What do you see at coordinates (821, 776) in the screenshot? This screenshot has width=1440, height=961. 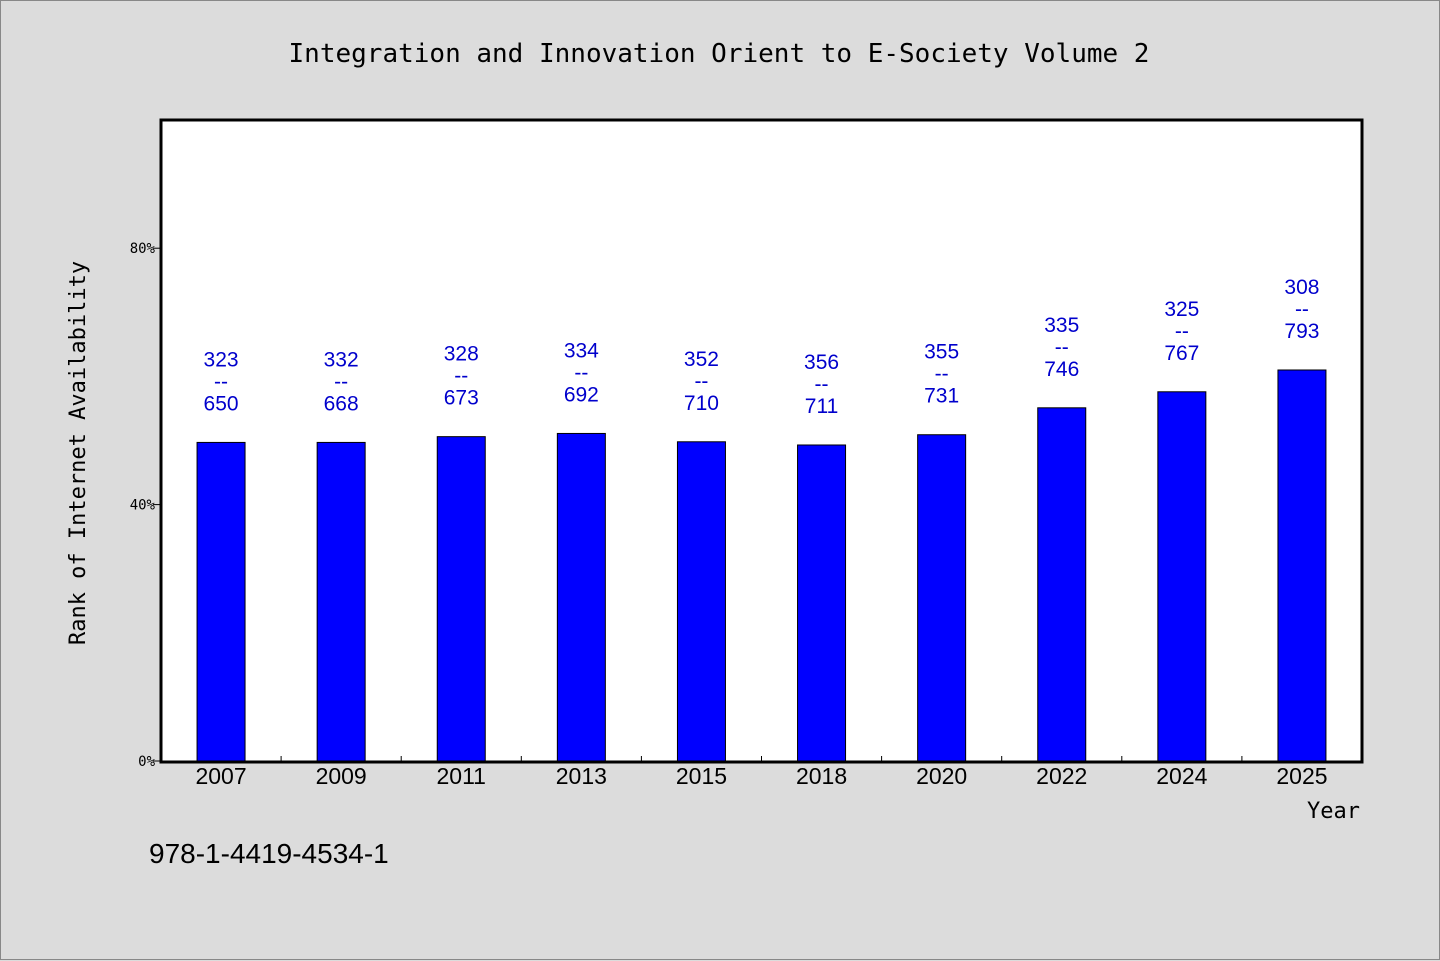 I see `x-tick-label: 2018` at bounding box center [821, 776].